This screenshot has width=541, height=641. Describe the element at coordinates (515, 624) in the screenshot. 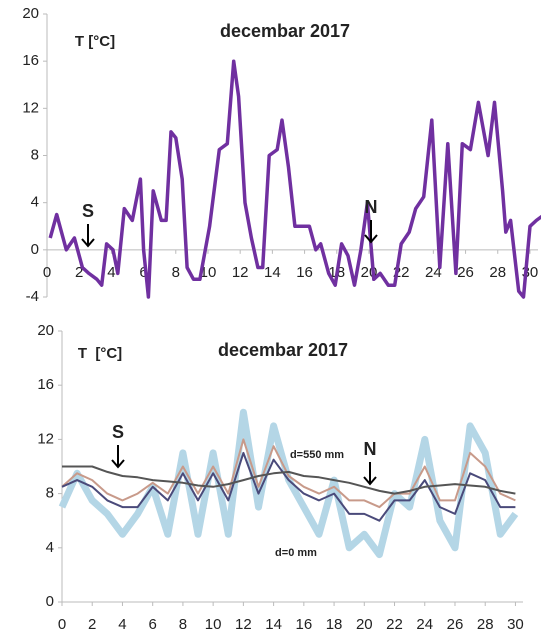

I see `x-tick-label: 30` at that location.